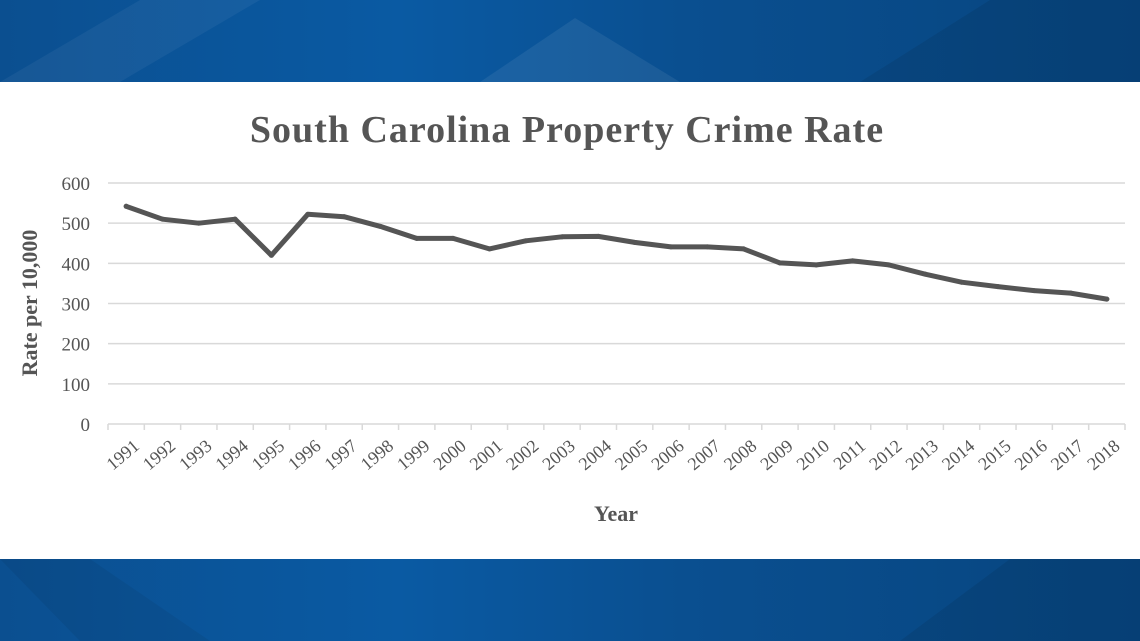  Describe the element at coordinates (813, 455) in the screenshot. I see `x-tick-label: 2010` at that location.